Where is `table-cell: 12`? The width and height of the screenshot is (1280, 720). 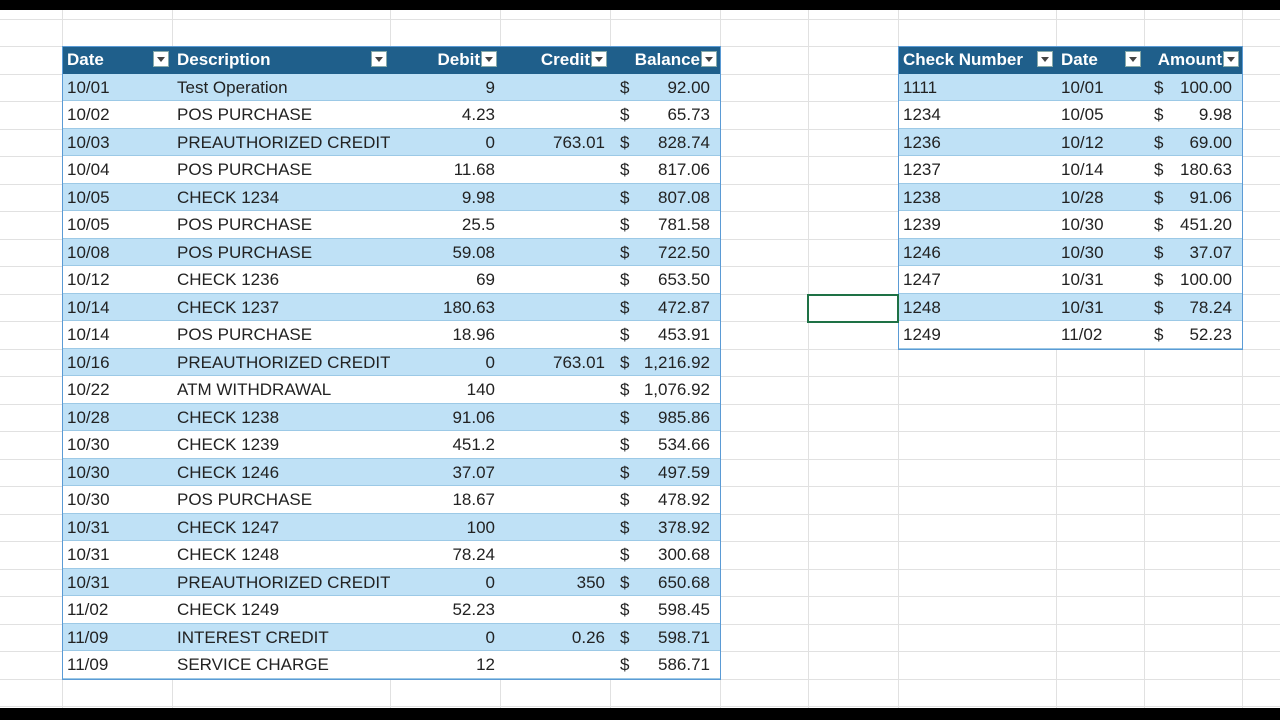 table-cell: 12 is located at coordinates (445, 665).